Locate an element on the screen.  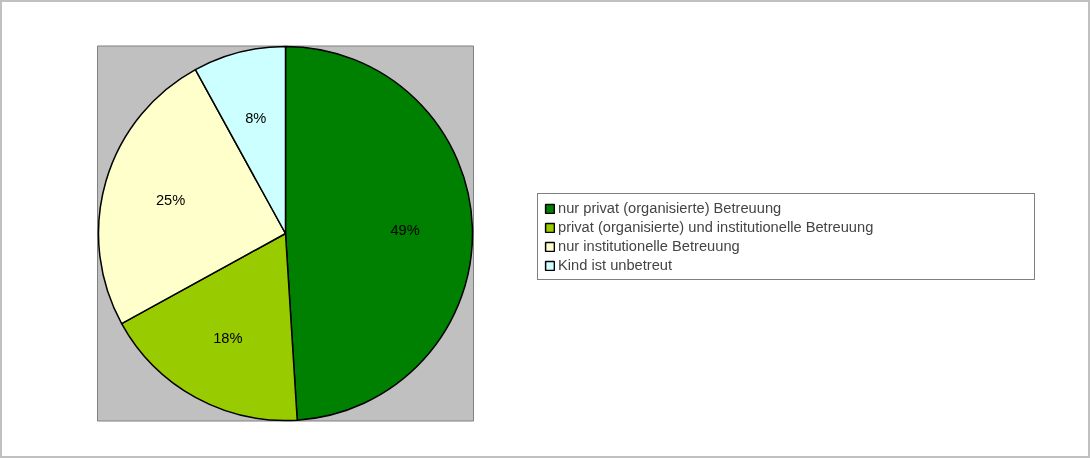
data-label: 49% is located at coordinates (405, 229).